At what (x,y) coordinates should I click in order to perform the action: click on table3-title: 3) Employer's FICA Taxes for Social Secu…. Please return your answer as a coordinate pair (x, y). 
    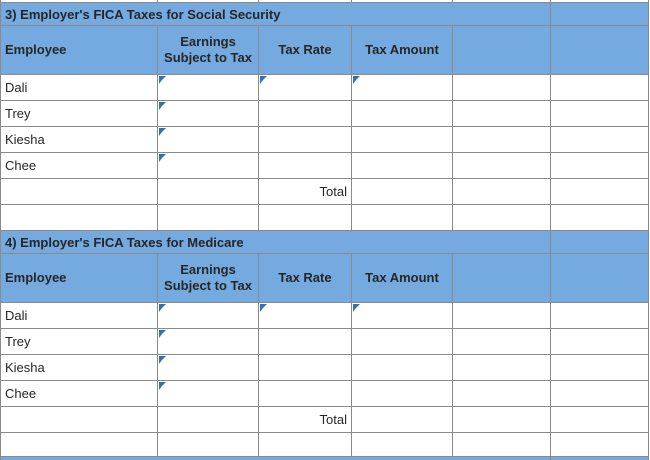
    Looking at the image, I should click on (275, 14).